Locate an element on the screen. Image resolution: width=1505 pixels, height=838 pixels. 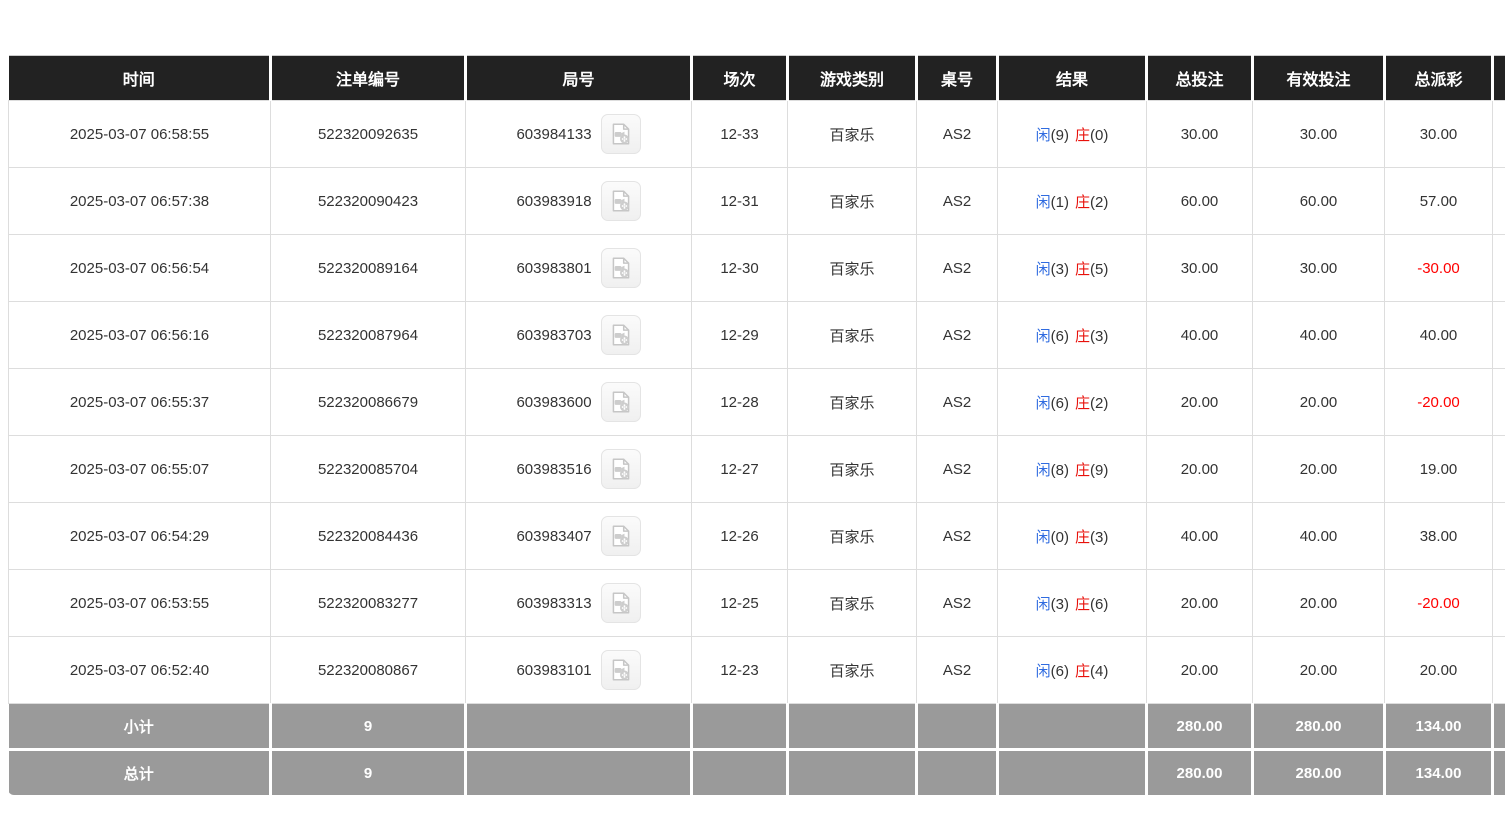
cell-result: 闲(8) 庄(9) is located at coordinates (1072, 469).